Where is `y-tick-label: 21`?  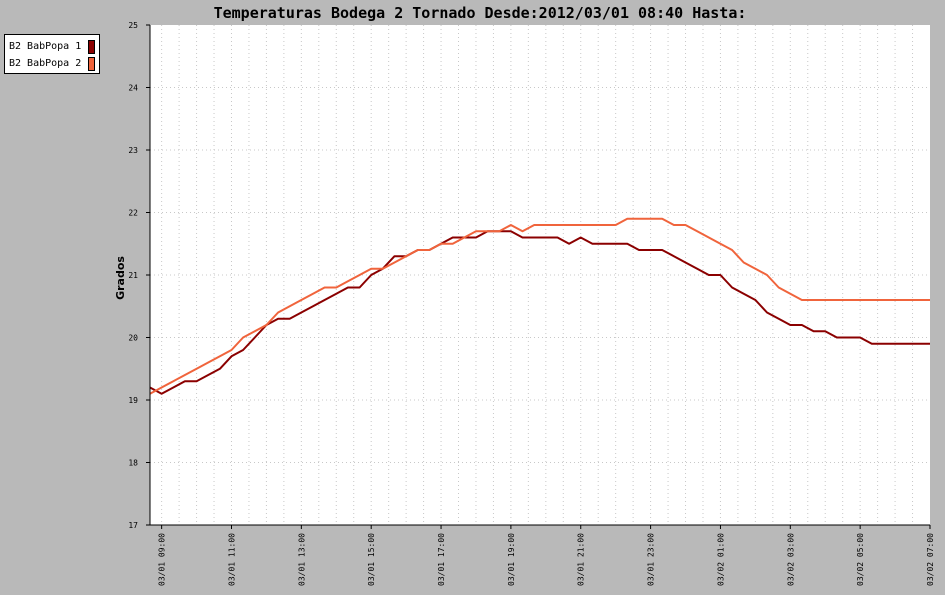 y-tick-label: 21 is located at coordinates (133, 275).